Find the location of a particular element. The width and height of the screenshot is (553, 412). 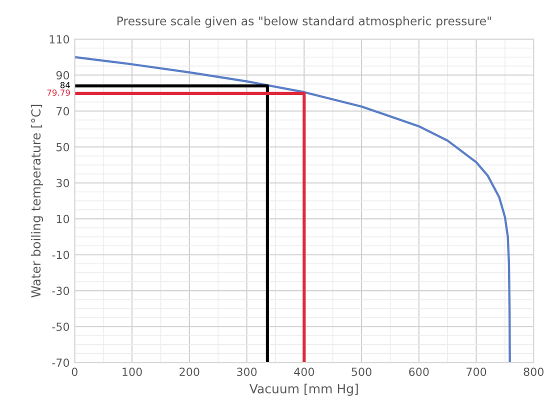

y-tick-label: 70 is located at coordinates (63, 111).